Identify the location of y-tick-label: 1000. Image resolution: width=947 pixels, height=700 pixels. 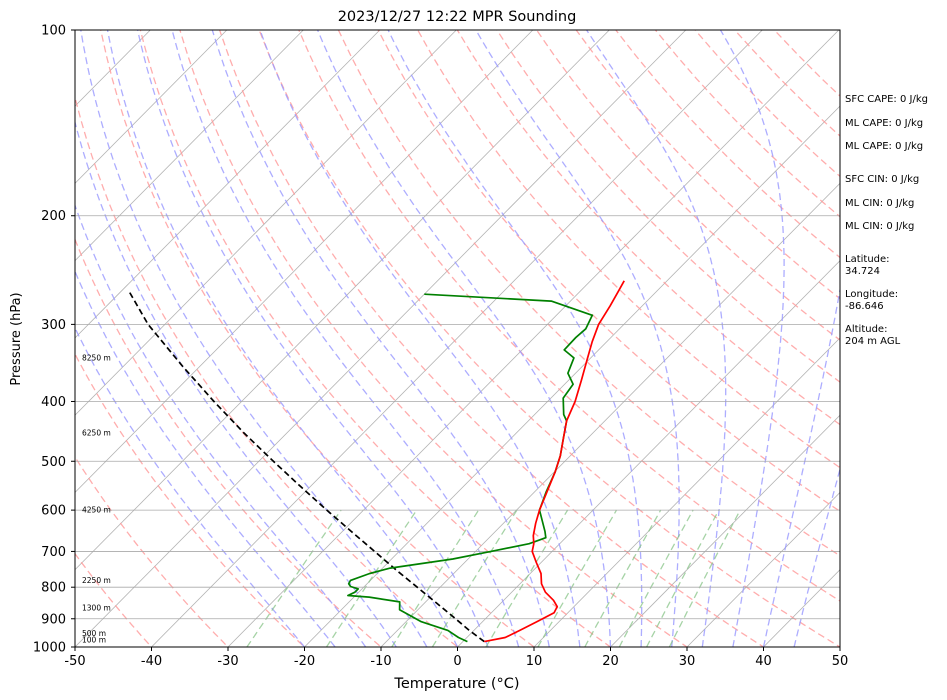
(49, 648).